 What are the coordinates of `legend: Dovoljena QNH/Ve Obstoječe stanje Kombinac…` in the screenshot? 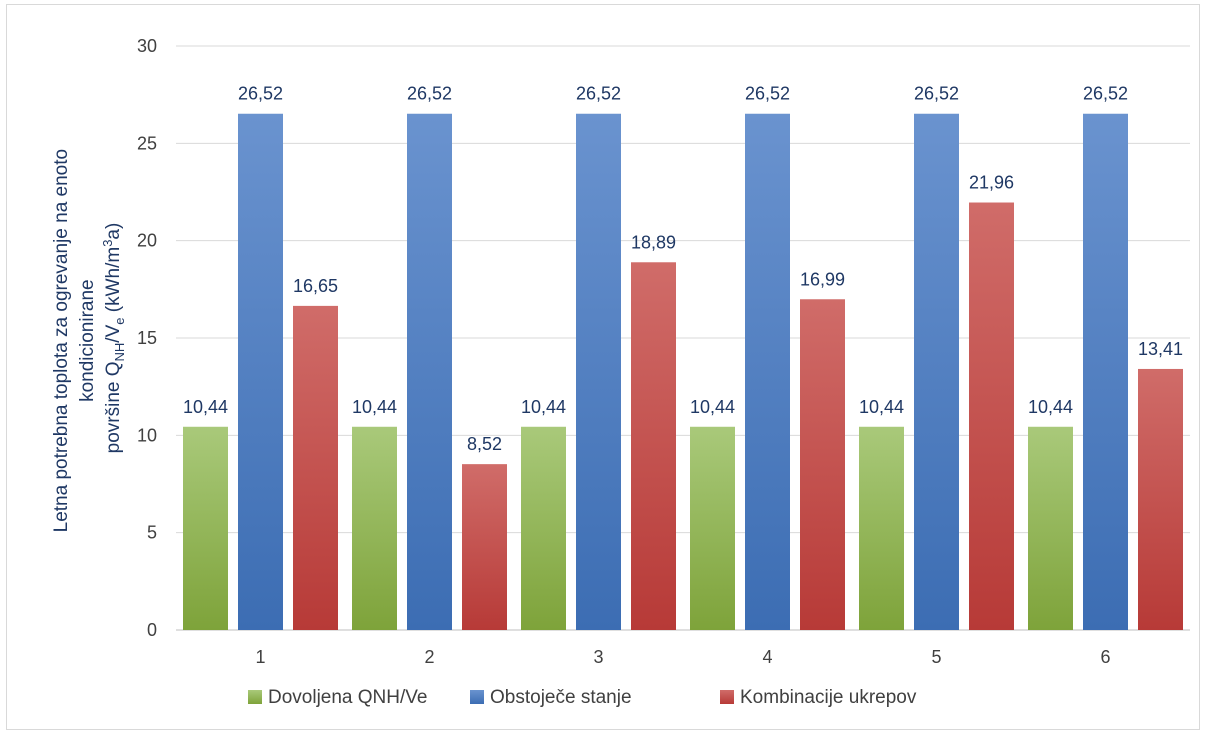 It's located at (582, 697).